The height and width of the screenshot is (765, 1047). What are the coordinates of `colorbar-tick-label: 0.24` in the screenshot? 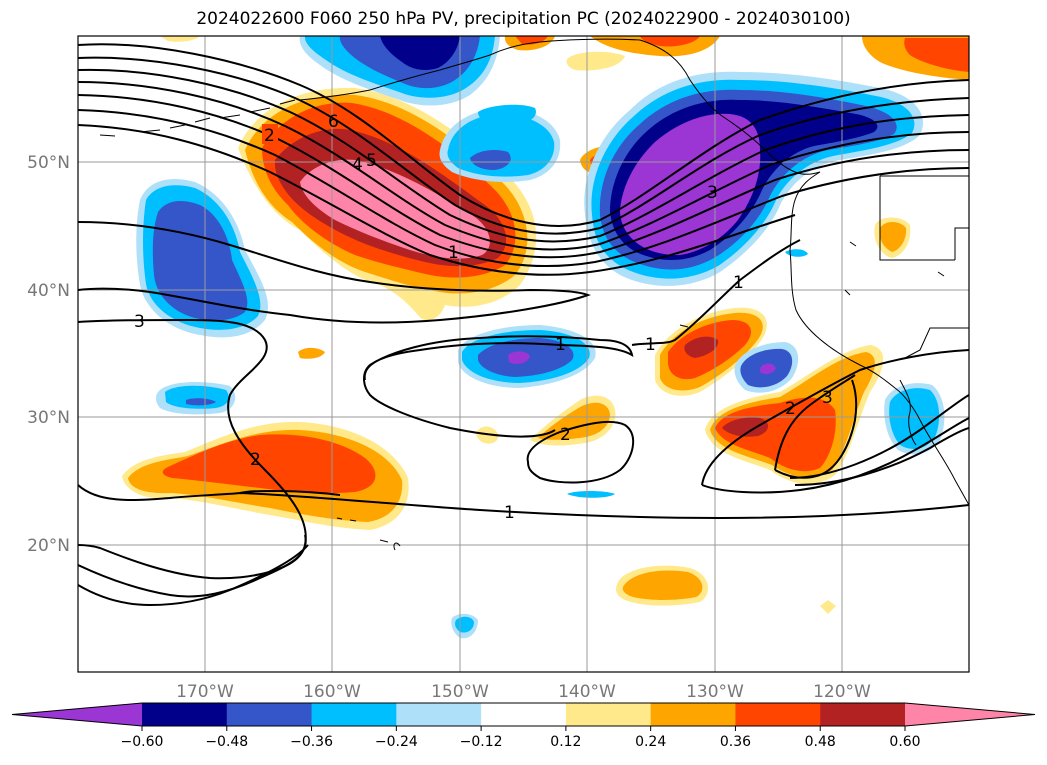 It's located at (650, 742).